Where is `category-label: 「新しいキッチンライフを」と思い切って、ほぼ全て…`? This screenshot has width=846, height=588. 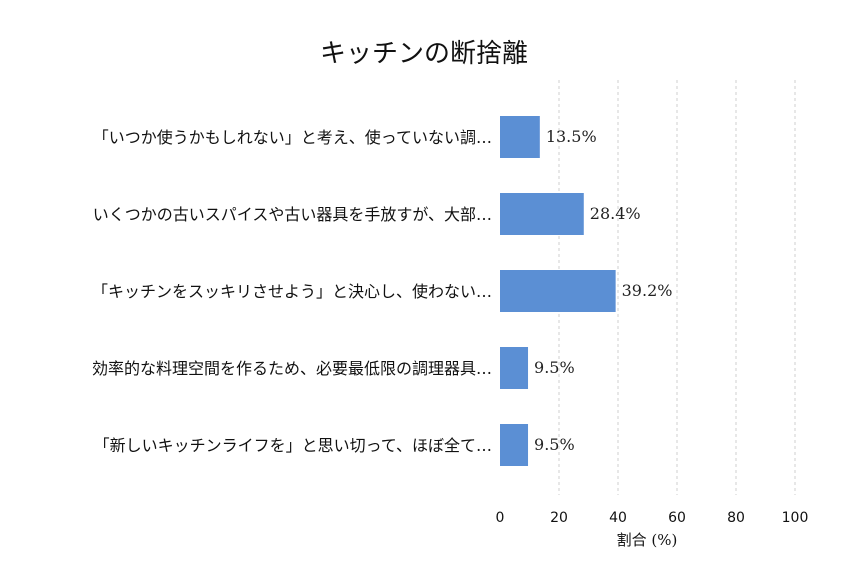 category-label: 「新しいキッチンライフを」と思い切って、ほぼ全て… is located at coordinates (293, 445).